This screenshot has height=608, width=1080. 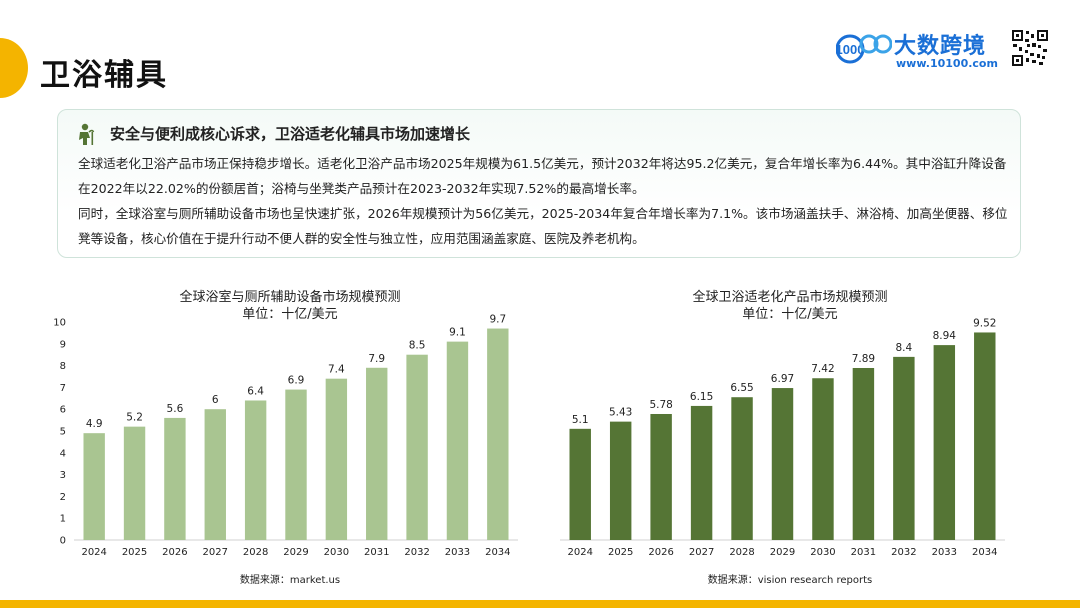 What do you see at coordinates (1030, 48) in the screenshot?
I see `qr-code-icon` at bounding box center [1030, 48].